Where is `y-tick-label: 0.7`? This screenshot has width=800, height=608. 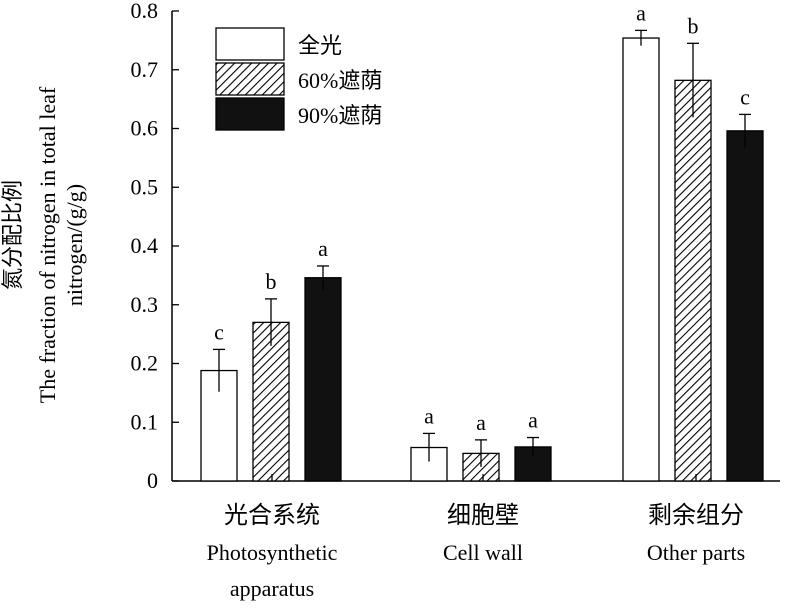 y-tick-label: 0.7 is located at coordinates (145, 69).